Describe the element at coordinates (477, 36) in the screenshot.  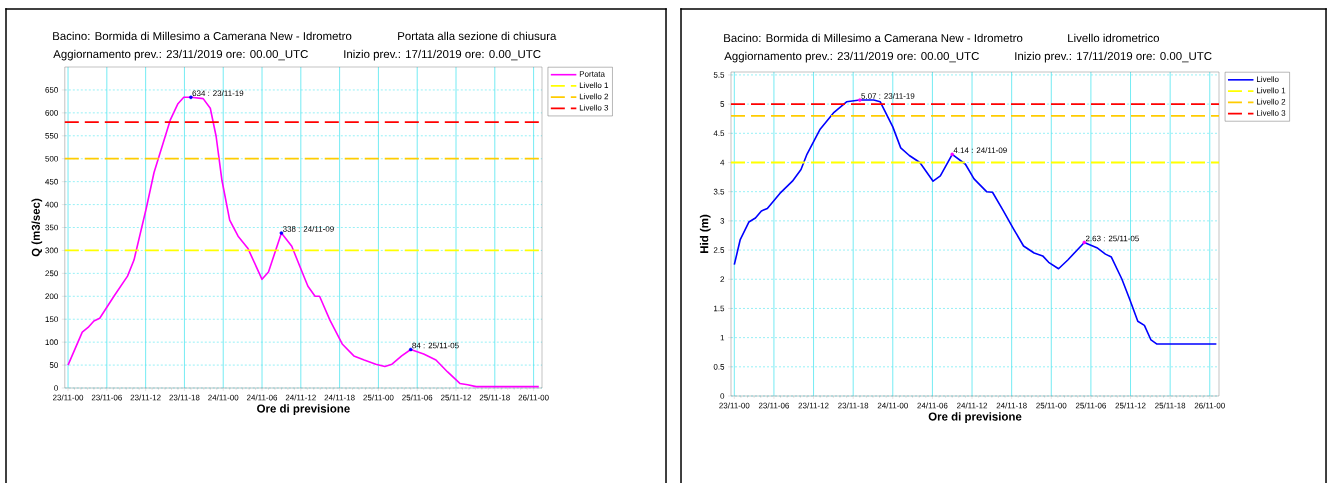
I see `chart-subtitle: Portata alla sezione di chiusura` at that location.